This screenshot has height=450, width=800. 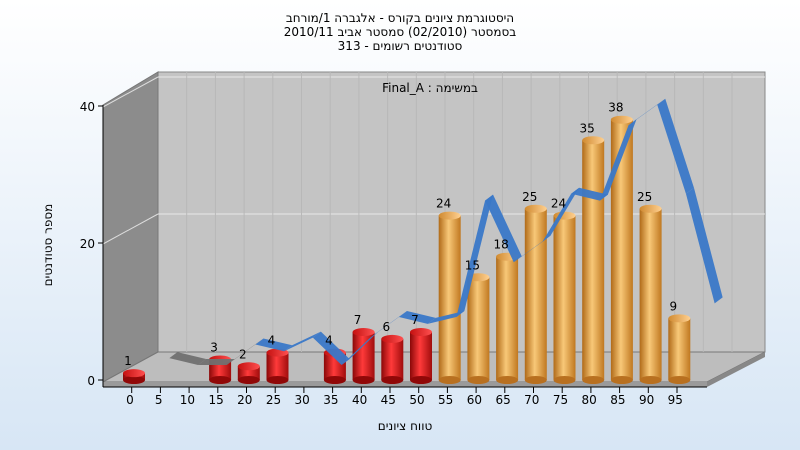 What do you see at coordinates (214, 347) in the screenshot?
I see `bar-value-label: 3` at bounding box center [214, 347].